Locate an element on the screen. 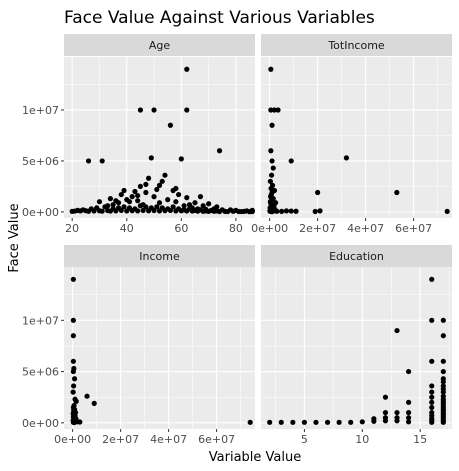 The width and height of the screenshot is (459, 471). panel-background-education is located at coordinates (356, 348).